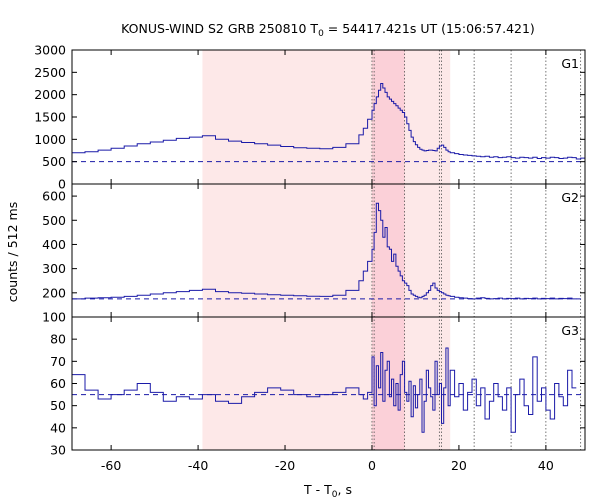  I want to click on y-tick-label-g1-1000: 1000, so click(50, 139).